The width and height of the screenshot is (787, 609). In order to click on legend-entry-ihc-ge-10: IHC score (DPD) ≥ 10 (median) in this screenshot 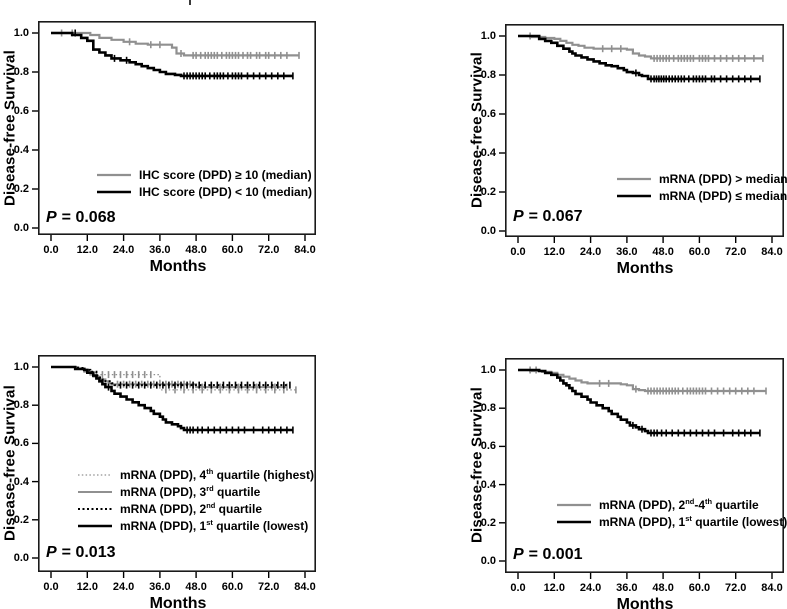, I will do `click(204, 174)`.